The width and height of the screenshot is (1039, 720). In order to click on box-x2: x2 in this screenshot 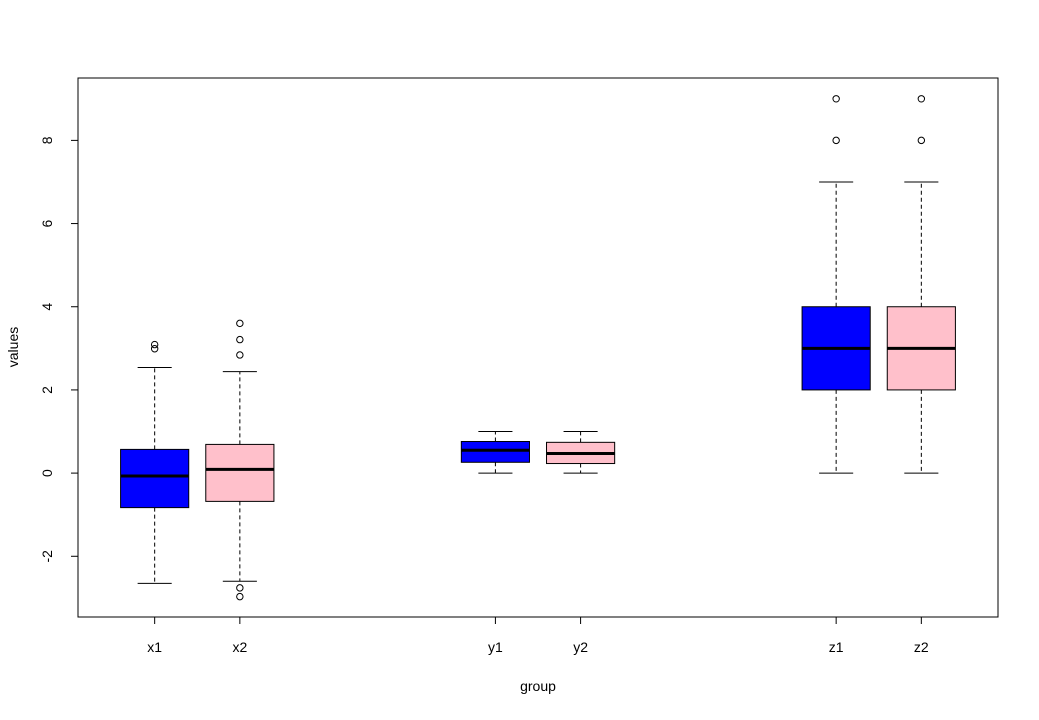, I will do `click(240, 487)`.